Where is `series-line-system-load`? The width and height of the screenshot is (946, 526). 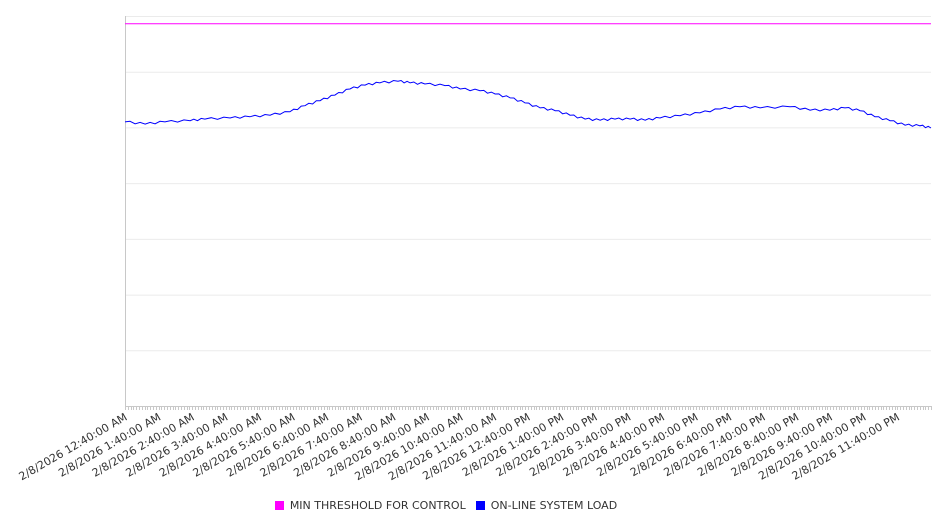
series-line-system-load is located at coordinates (528, 104).